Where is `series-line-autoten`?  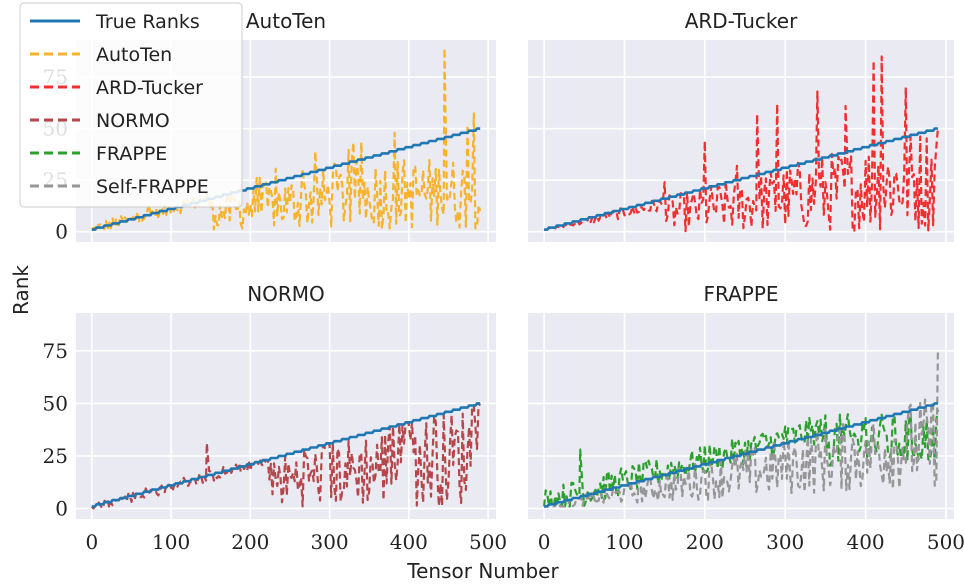 series-line-autoten is located at coordinates (286, 140).